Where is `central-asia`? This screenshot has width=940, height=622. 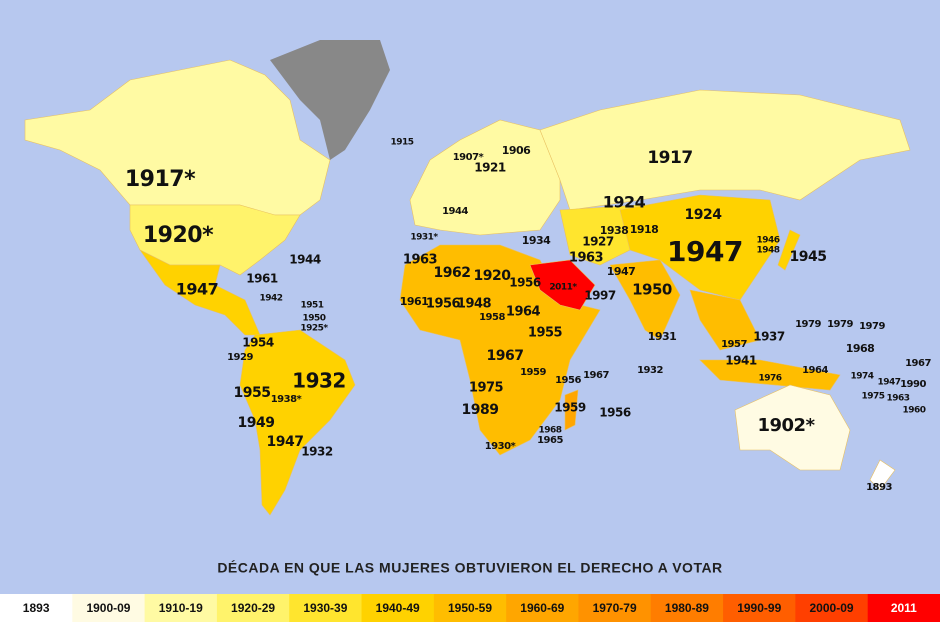
central-asia is located at coordinates (600, 235).